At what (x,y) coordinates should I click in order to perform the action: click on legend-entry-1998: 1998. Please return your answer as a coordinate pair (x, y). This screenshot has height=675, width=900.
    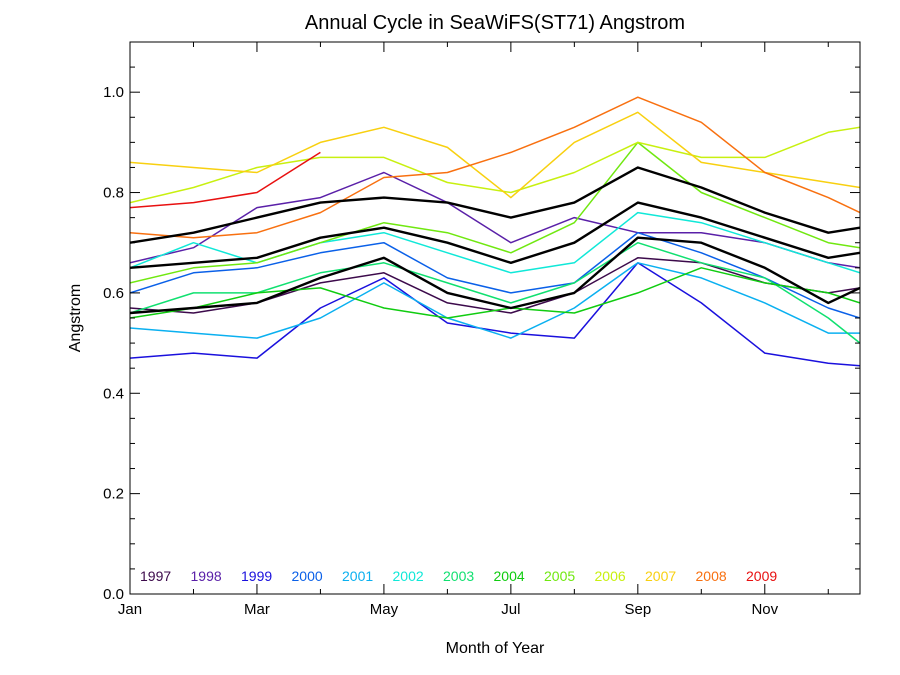
    Looking at the image, I should click on (206, 576).